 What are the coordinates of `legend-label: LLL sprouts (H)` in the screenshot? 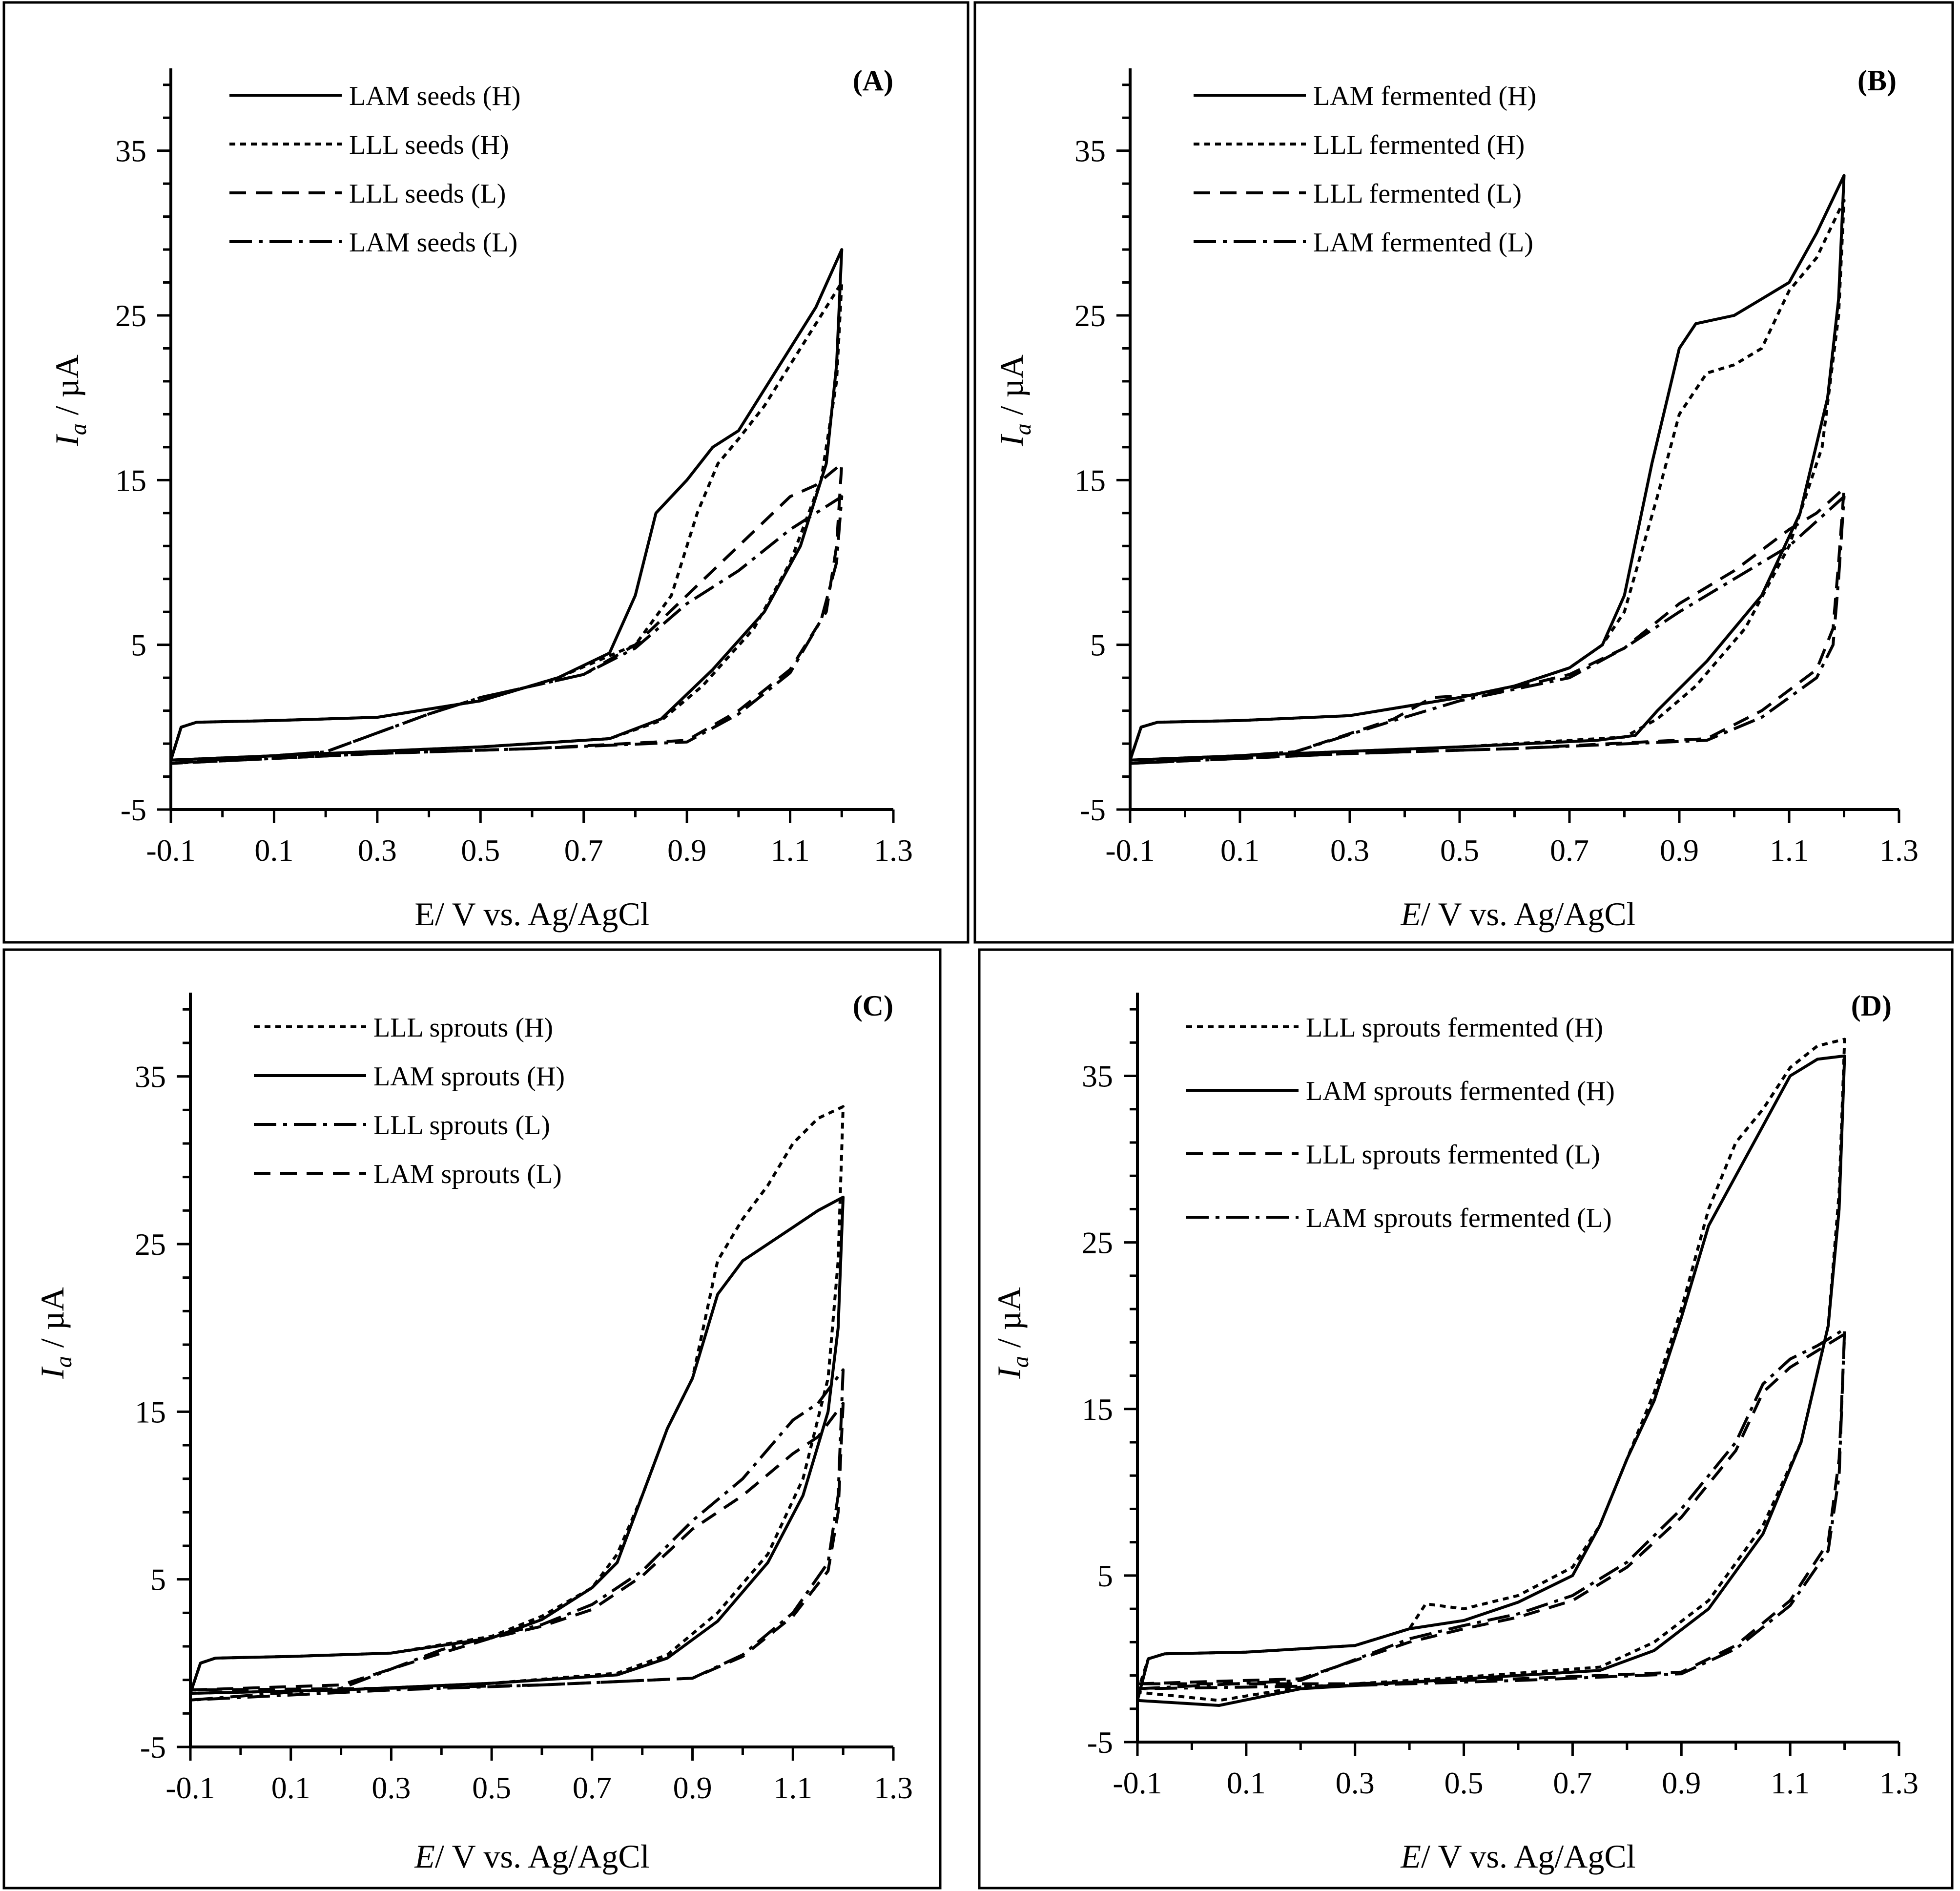 It's located at (463, 1028).